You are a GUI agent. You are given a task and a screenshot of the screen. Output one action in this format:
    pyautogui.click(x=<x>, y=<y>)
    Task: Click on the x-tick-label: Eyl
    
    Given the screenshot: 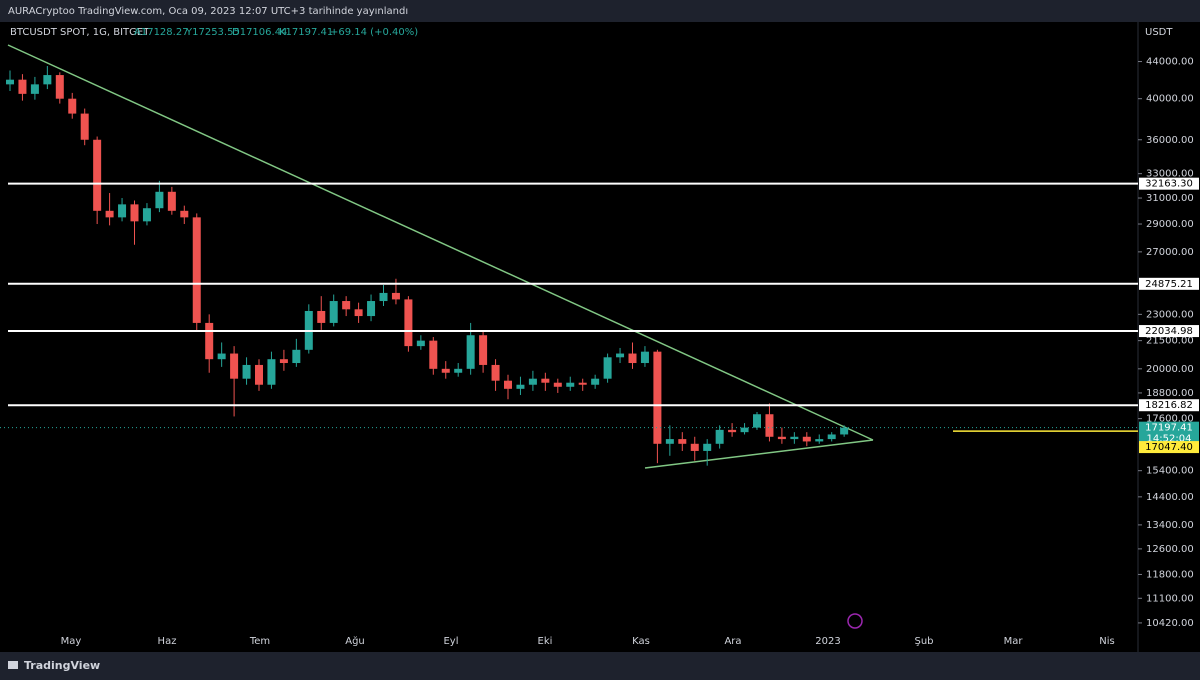 What is the action you would take?
    pyautogui.click(x=450, y=641)
    